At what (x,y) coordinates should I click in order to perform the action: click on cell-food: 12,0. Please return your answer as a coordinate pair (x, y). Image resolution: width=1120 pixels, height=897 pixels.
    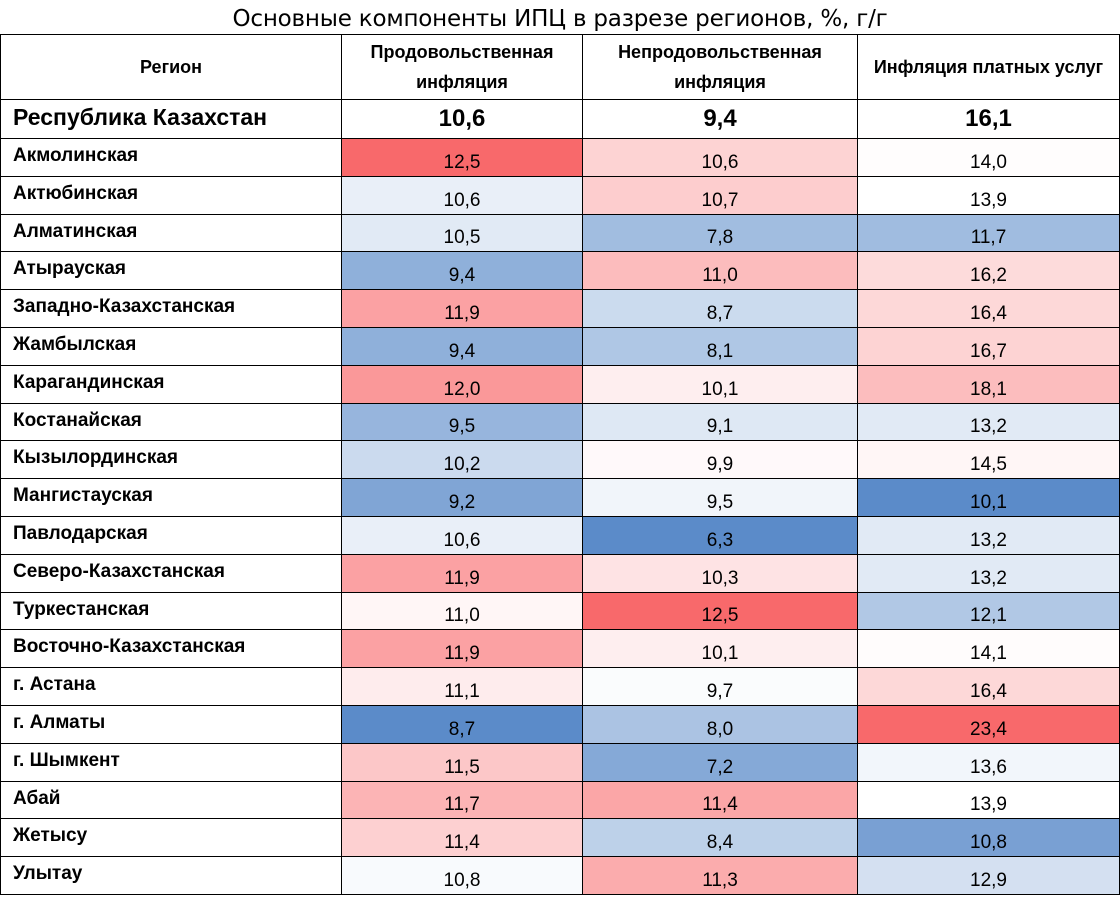
    Looking at the image, I should click on (462, 384).